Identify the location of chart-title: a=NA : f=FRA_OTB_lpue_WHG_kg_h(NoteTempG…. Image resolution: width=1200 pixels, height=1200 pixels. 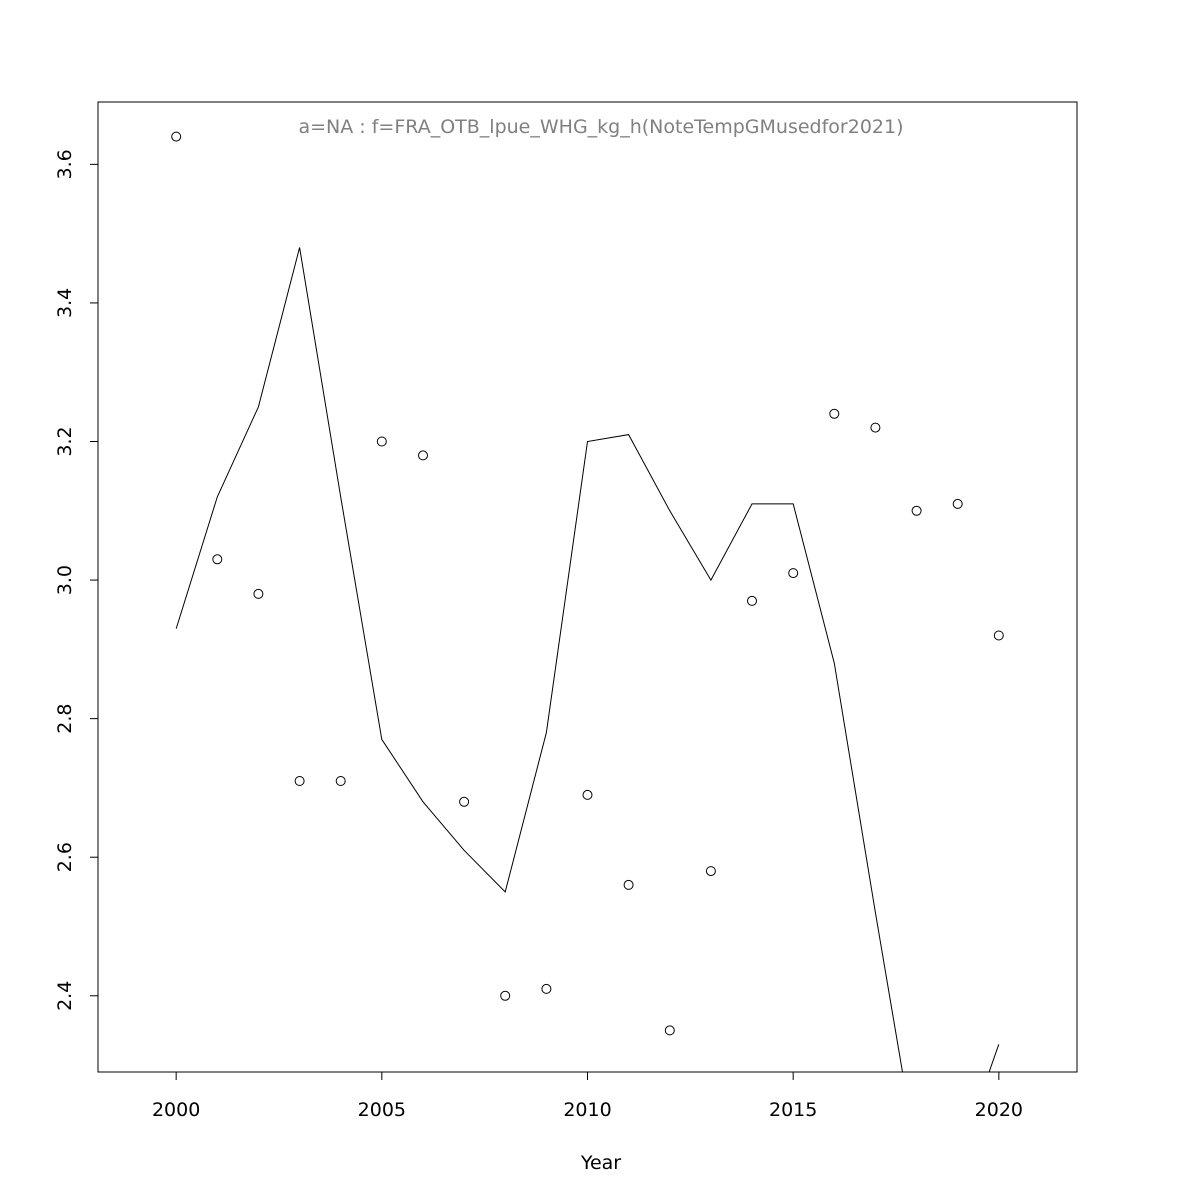
(600, 127).